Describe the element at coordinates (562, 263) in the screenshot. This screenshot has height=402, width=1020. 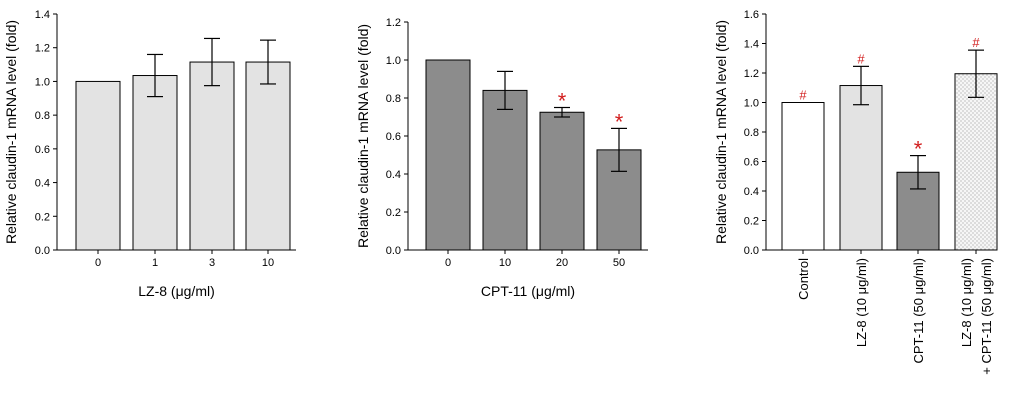
I see `x-tick-label: 20` at that location.